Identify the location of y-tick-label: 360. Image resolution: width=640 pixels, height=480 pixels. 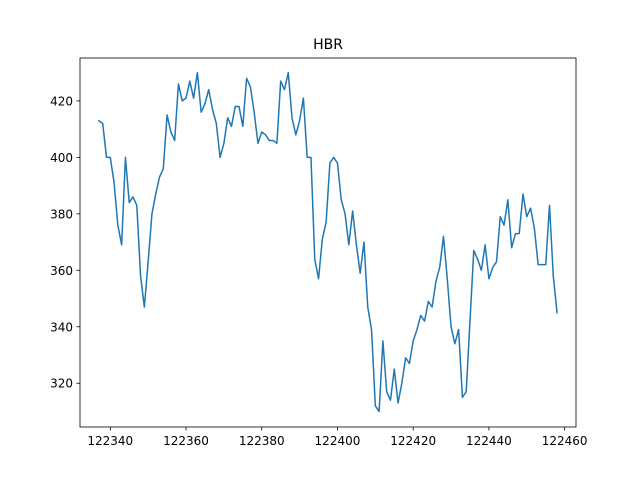
(61, 271).